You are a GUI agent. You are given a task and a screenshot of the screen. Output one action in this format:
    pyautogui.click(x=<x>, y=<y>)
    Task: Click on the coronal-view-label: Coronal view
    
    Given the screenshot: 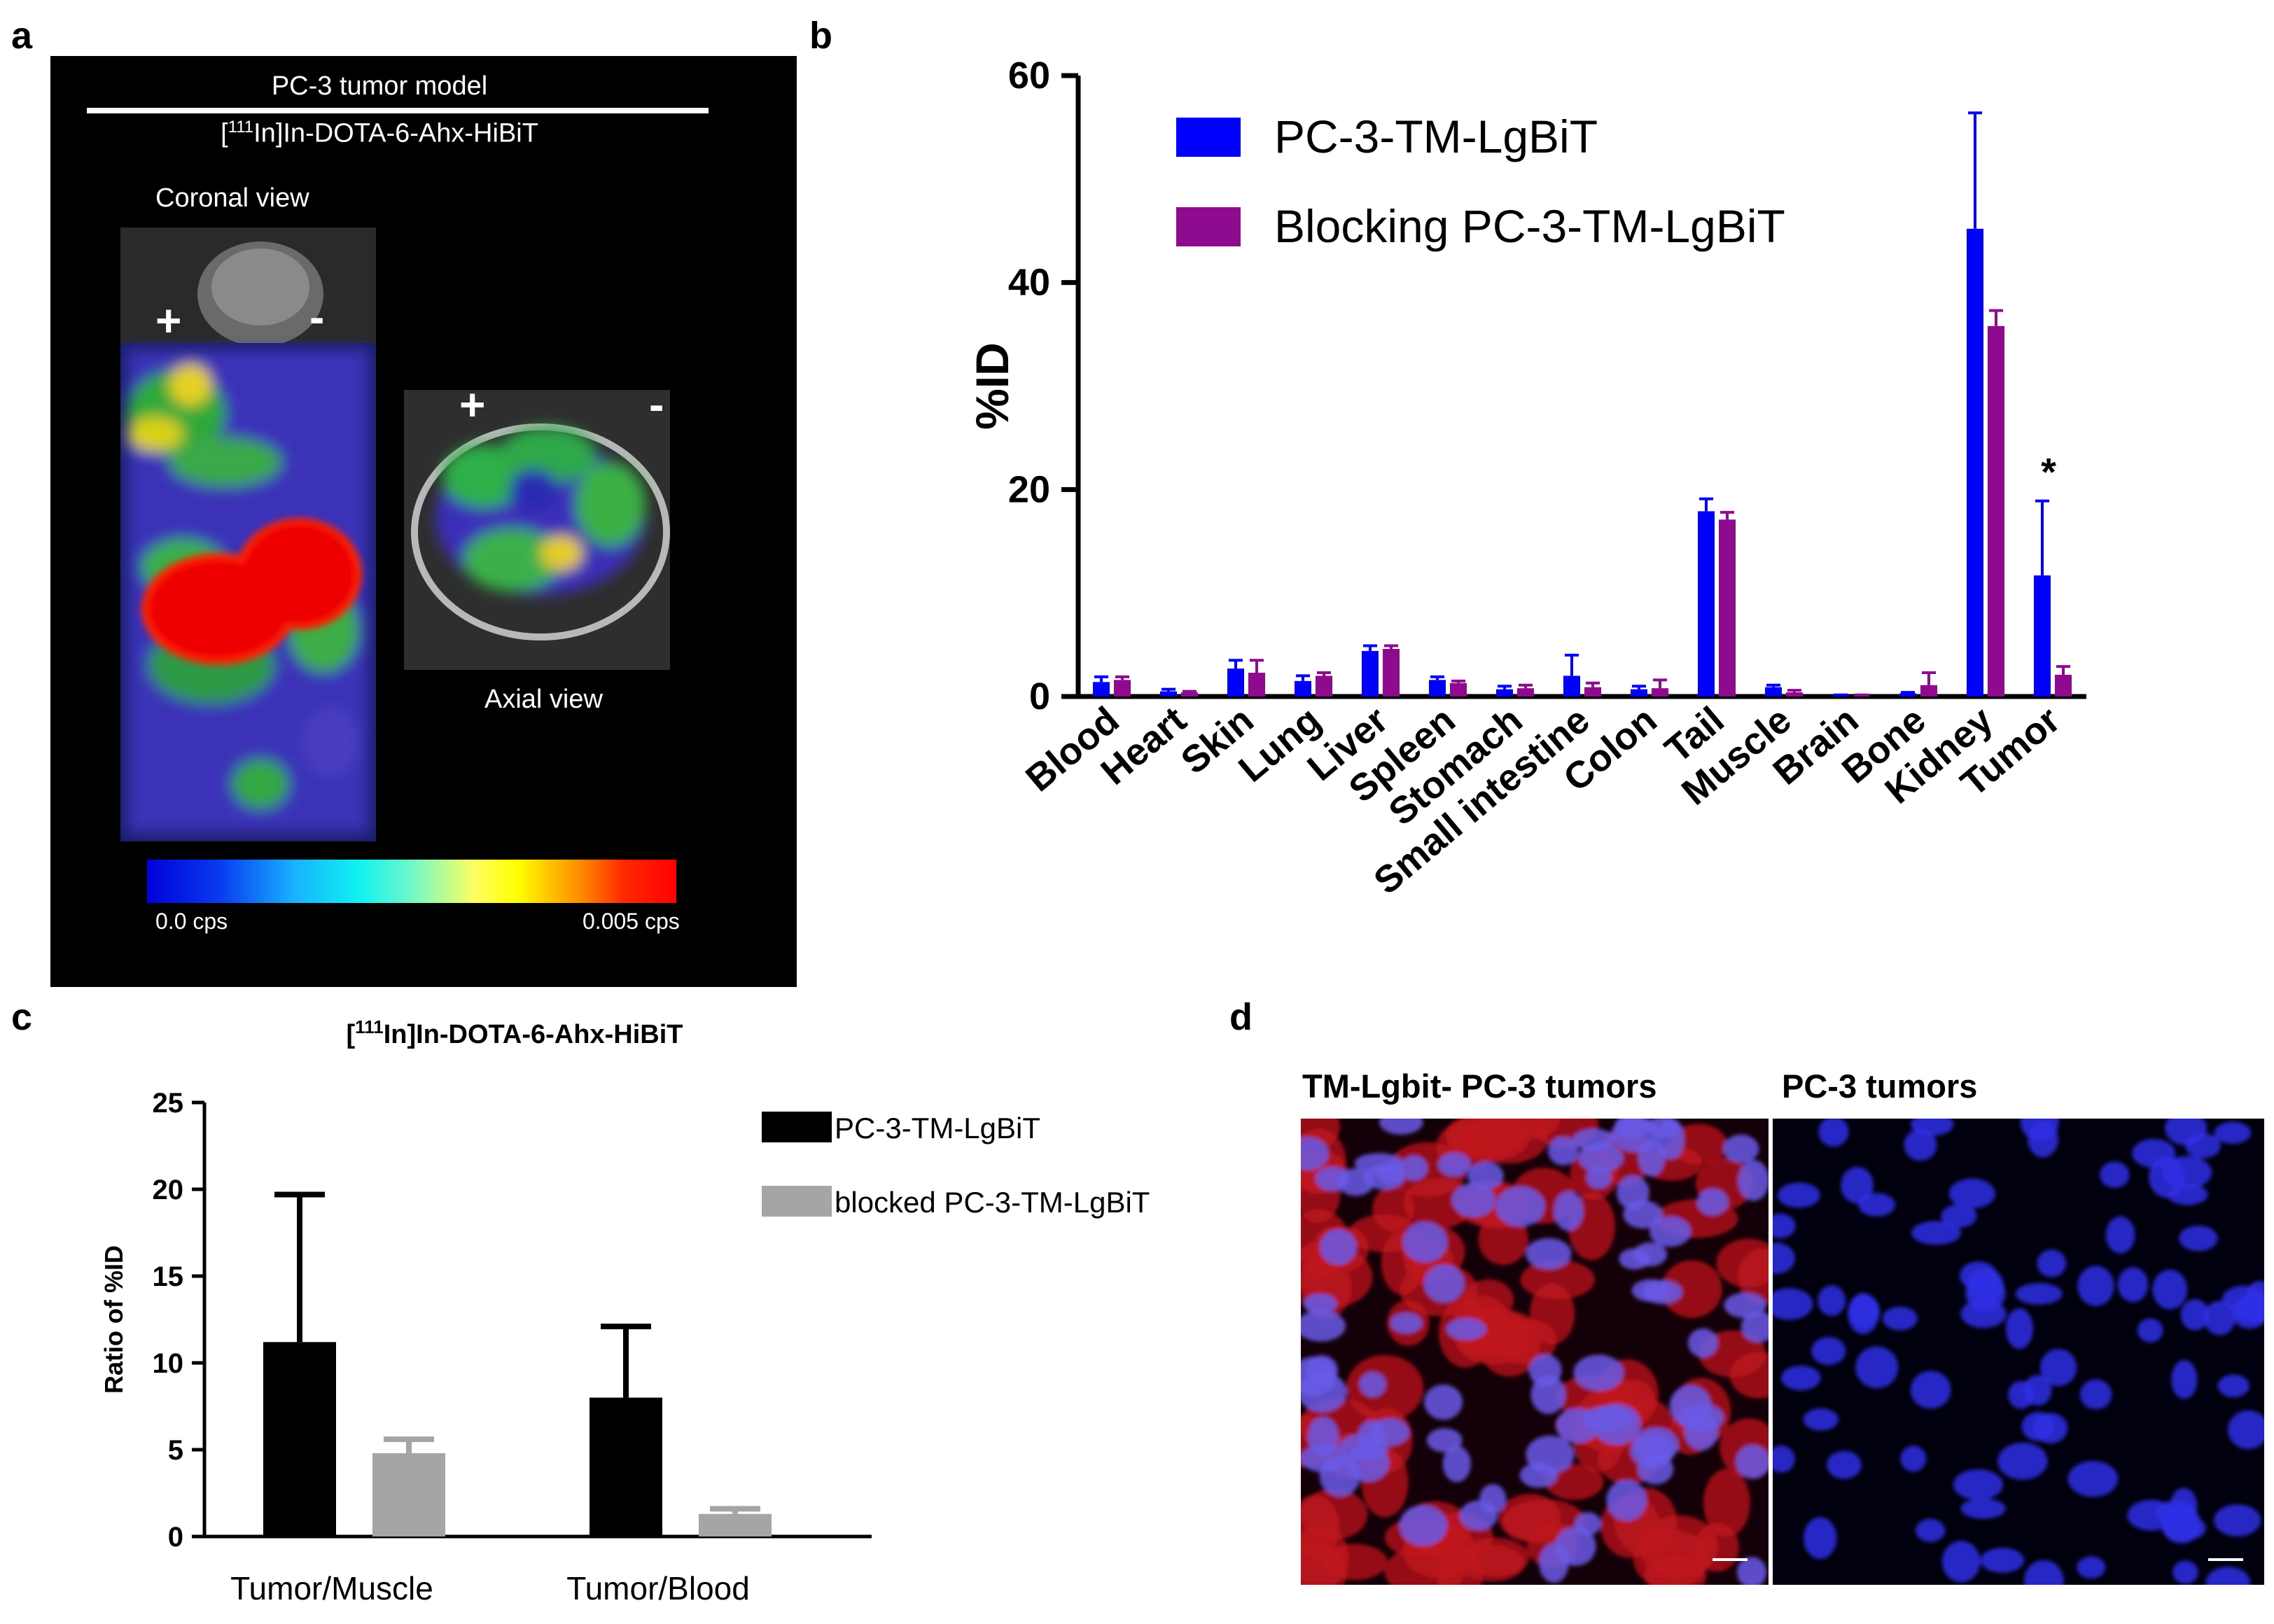 What is the action you would take?
    pyautogui.click(x=232, y=198)
    